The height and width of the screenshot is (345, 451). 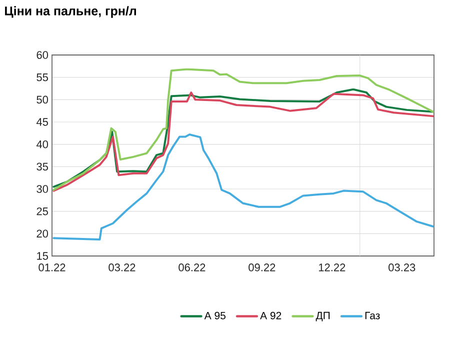 What do you see at coordinates (42, 144) in the screenshot?
I see `y-tick-label: 40` at bounding box center [42, 144].